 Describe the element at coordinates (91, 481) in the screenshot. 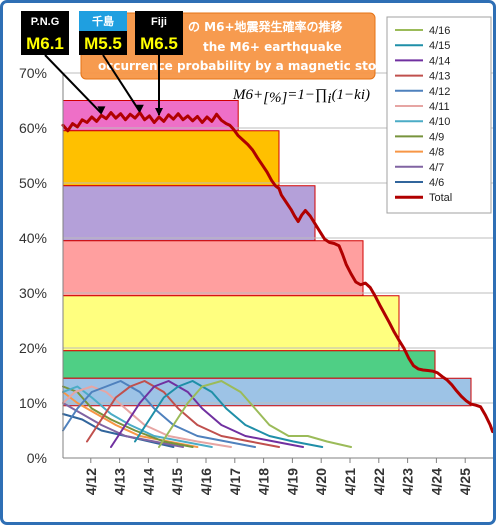

I see `x-tick-0: 4/12` at that location.